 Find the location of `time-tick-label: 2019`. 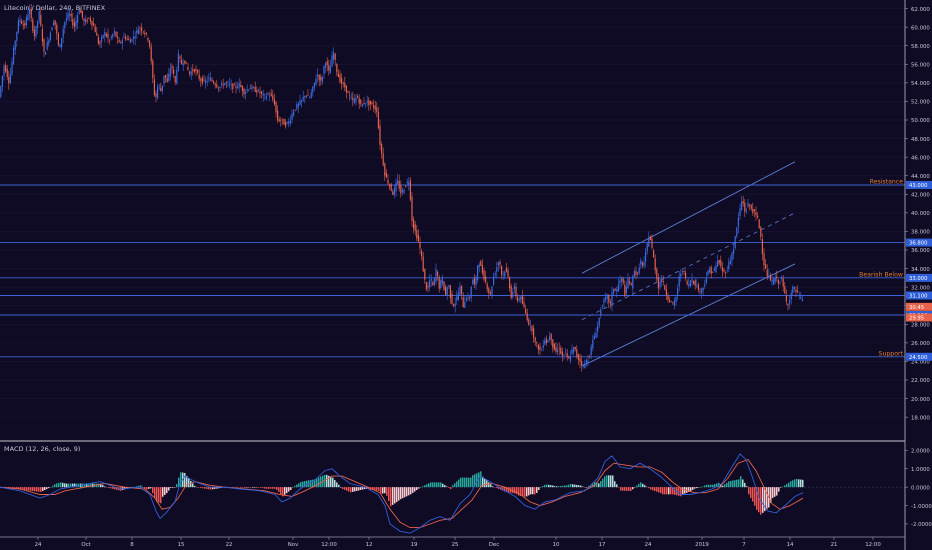

time-tick-label: 2019 is located at coordinates (702, 545).